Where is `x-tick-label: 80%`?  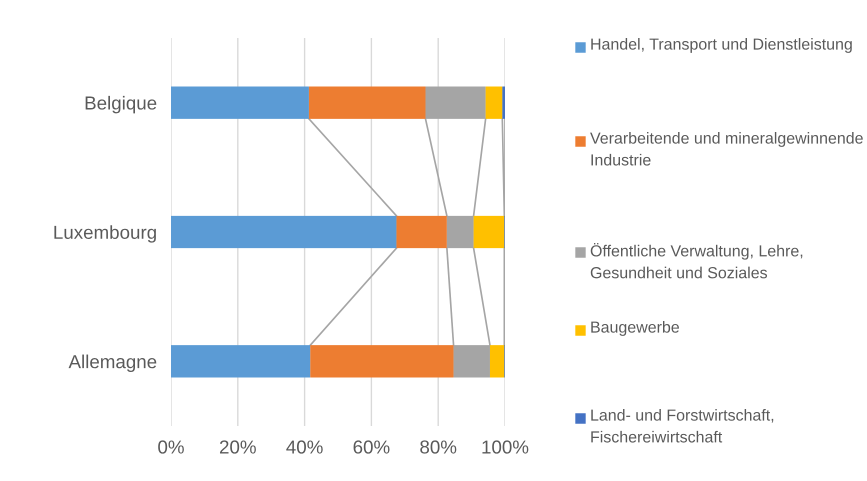
x-tick-label: 80% is located at coordinates (438, 447).